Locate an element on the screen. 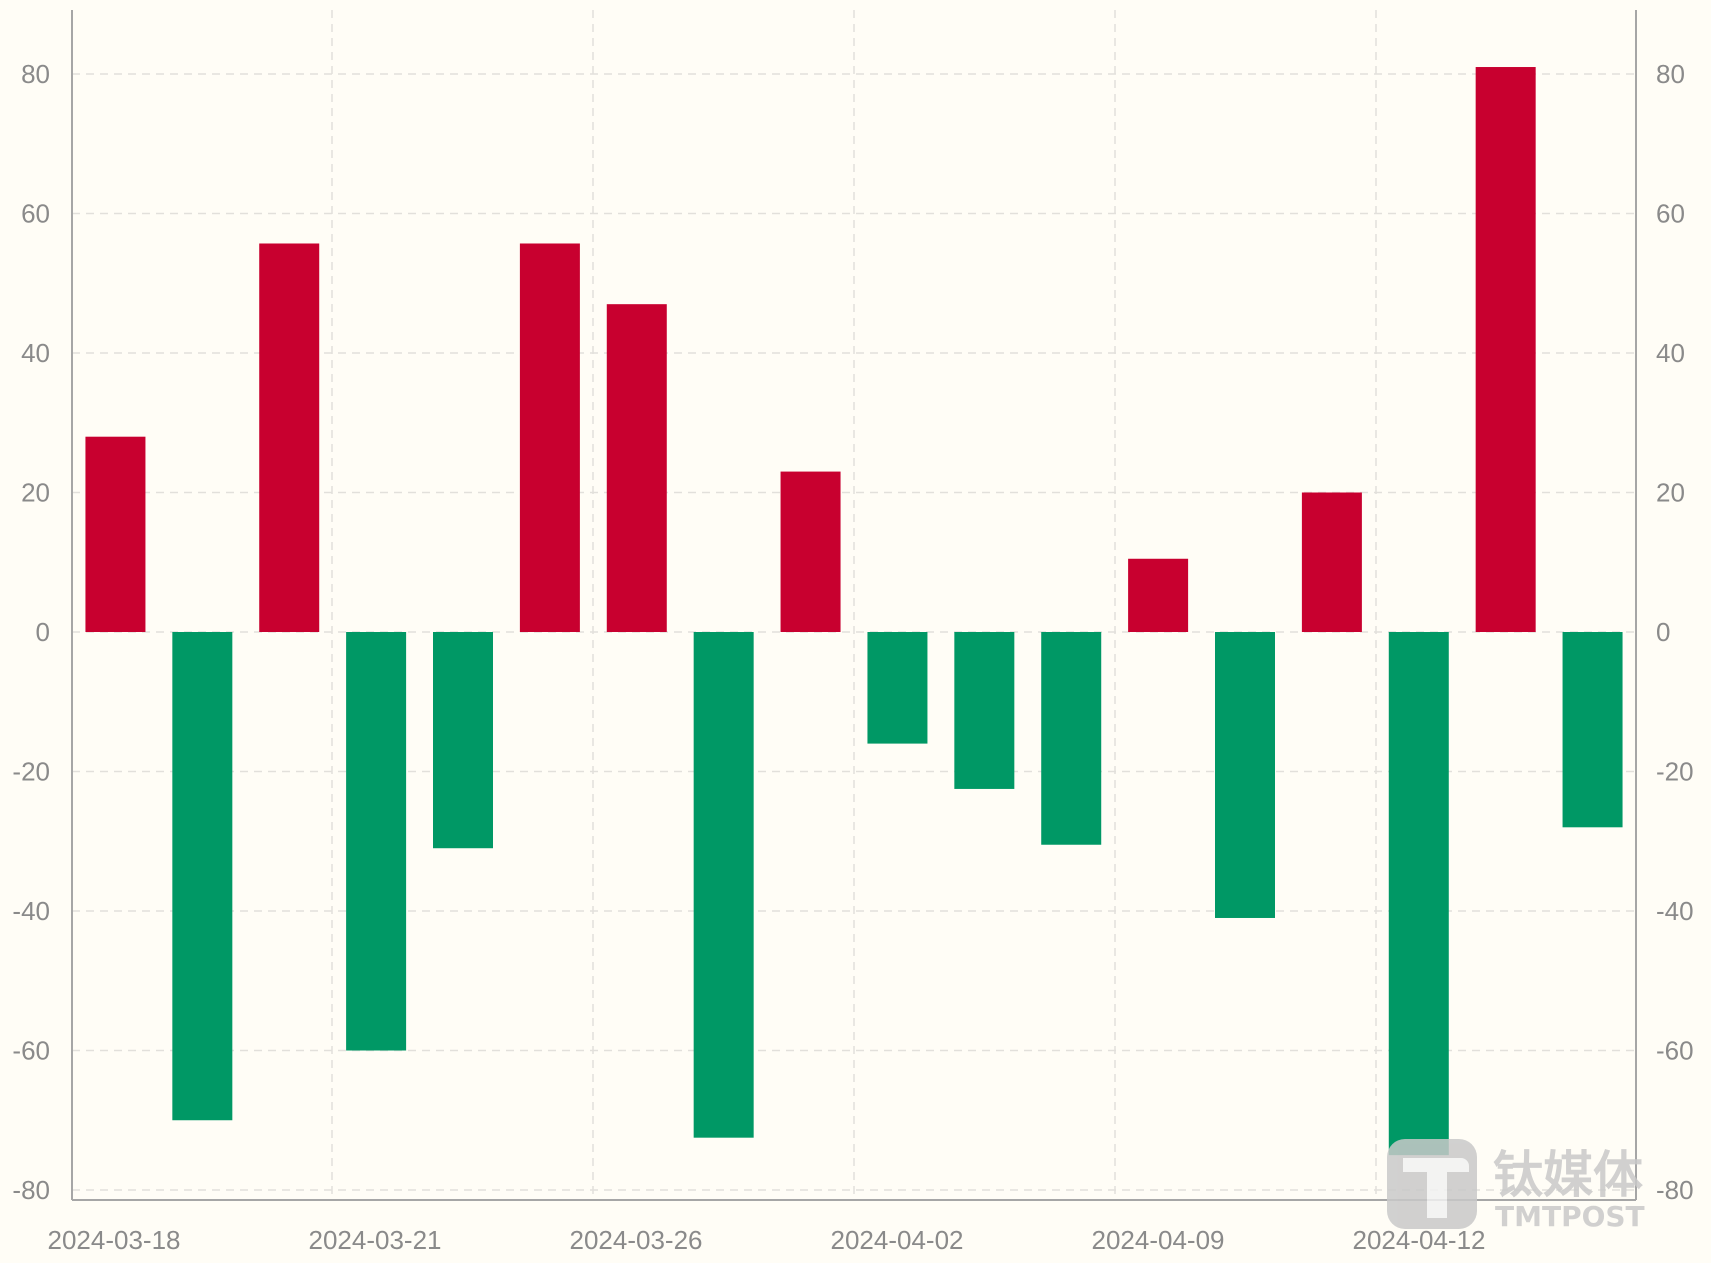 The width and height of the screenshot is (1711, 1263). y-tick-label-right: -60 is located at coordinates (1675, 1051).